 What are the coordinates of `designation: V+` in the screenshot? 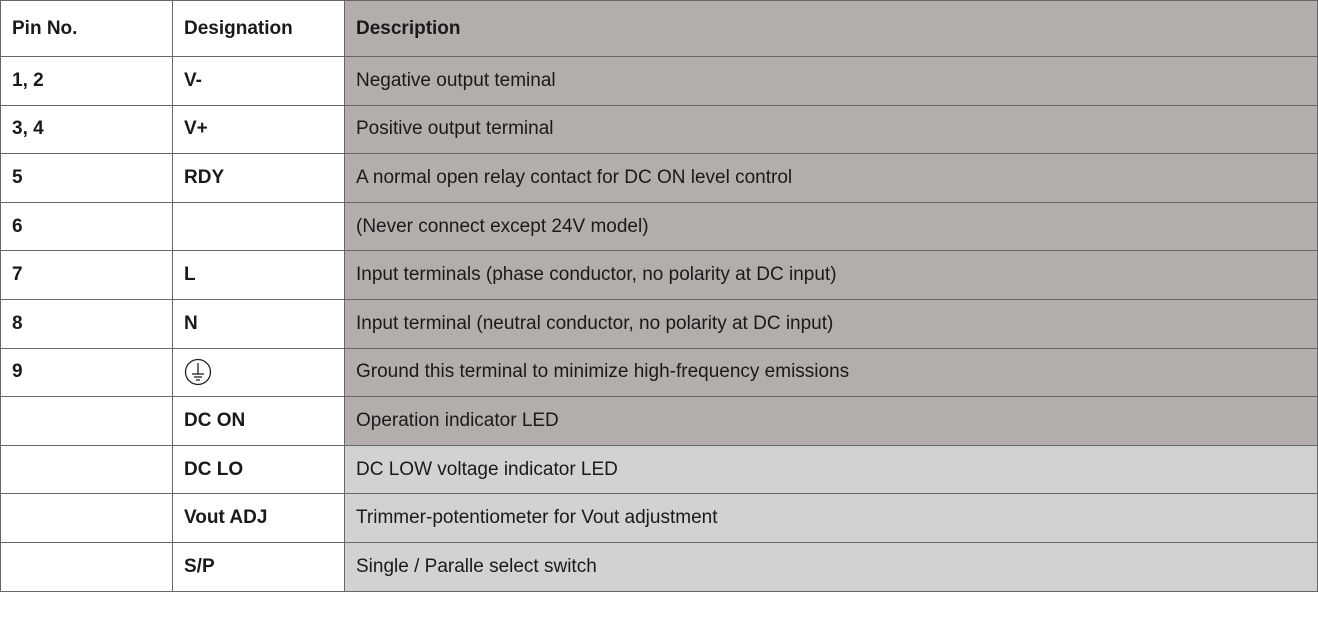 It's located at (258, 129).